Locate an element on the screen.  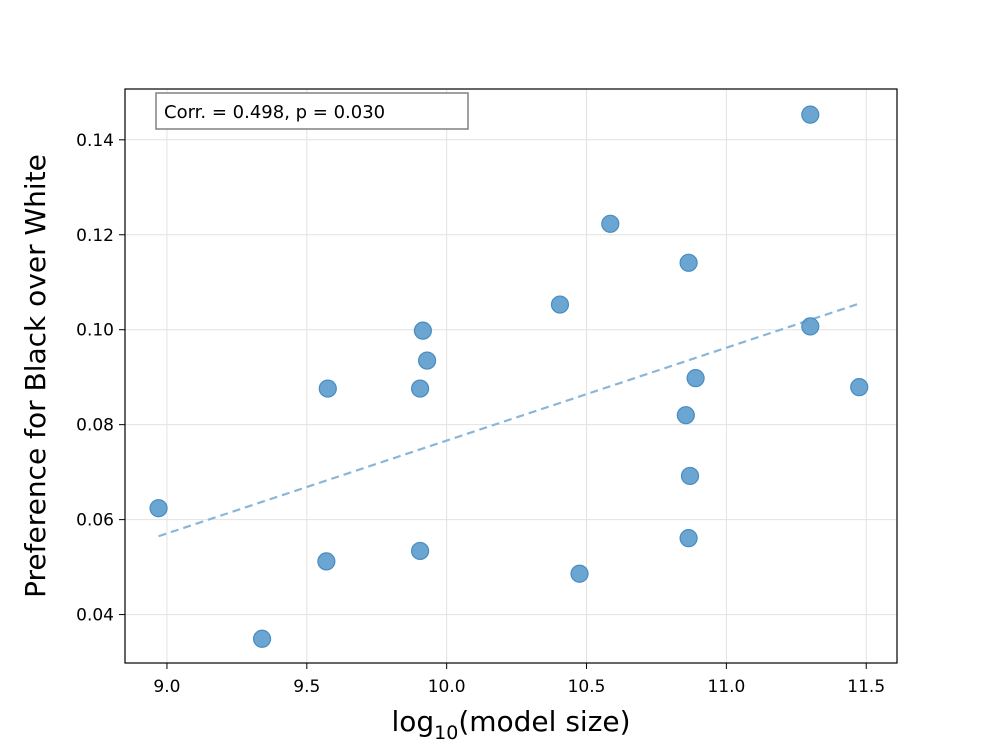
x-tick-label: 10.5 is located at coordinates (587, 687).